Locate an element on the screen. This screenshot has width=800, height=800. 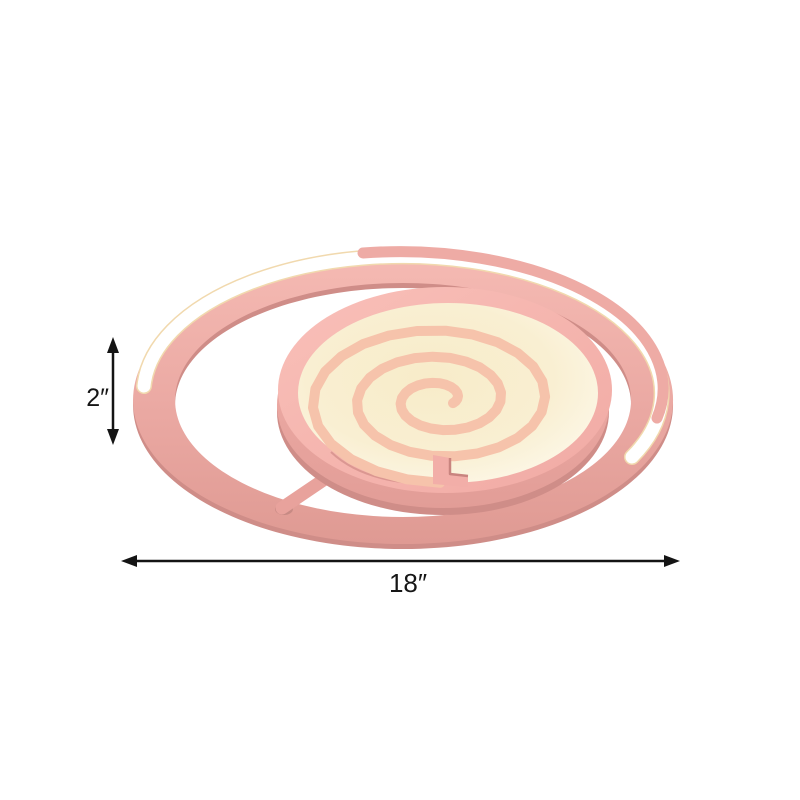
width-dimension: 18″ is located at coordinates (400, 576).